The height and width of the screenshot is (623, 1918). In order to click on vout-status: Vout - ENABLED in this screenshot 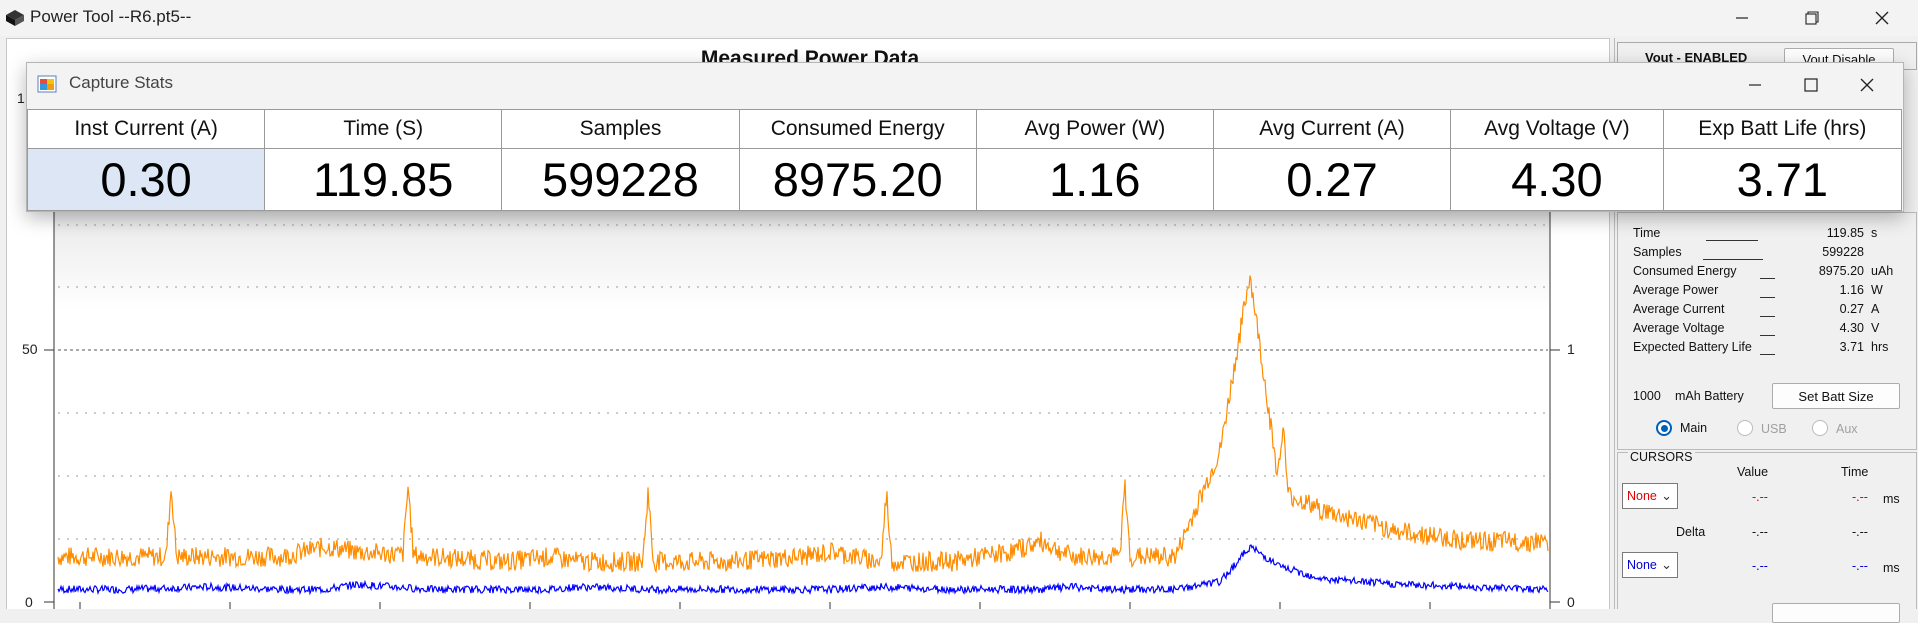, I will do `click(1696, 57)`.